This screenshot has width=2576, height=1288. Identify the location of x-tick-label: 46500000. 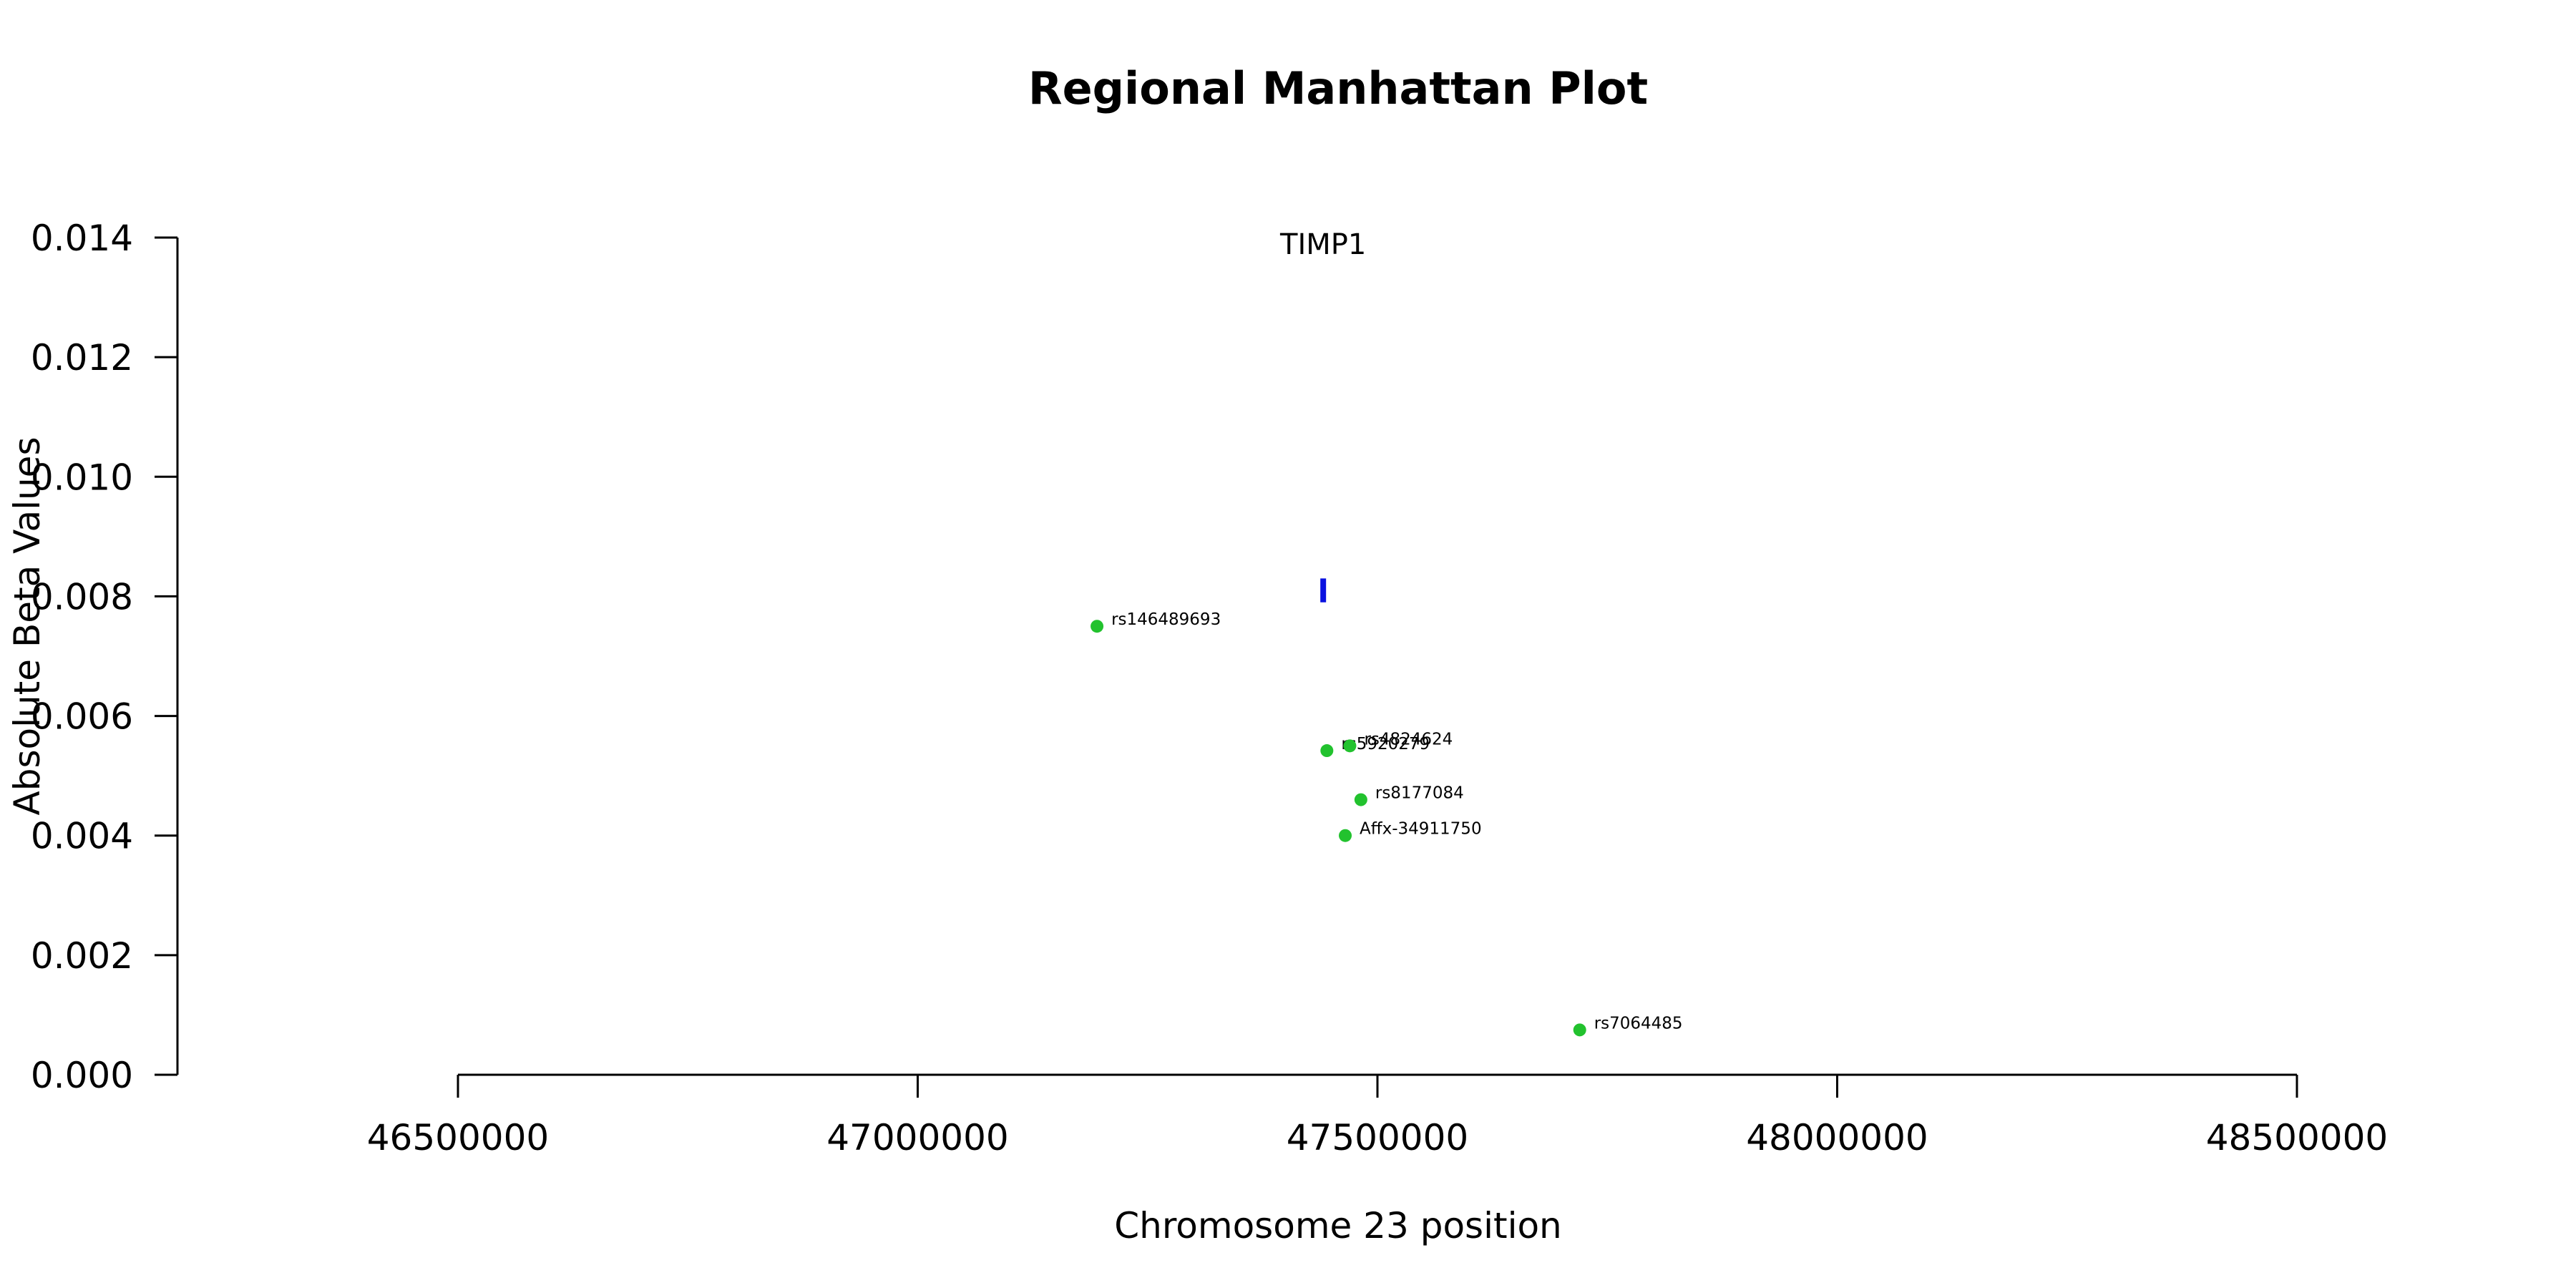
(458, 1137).